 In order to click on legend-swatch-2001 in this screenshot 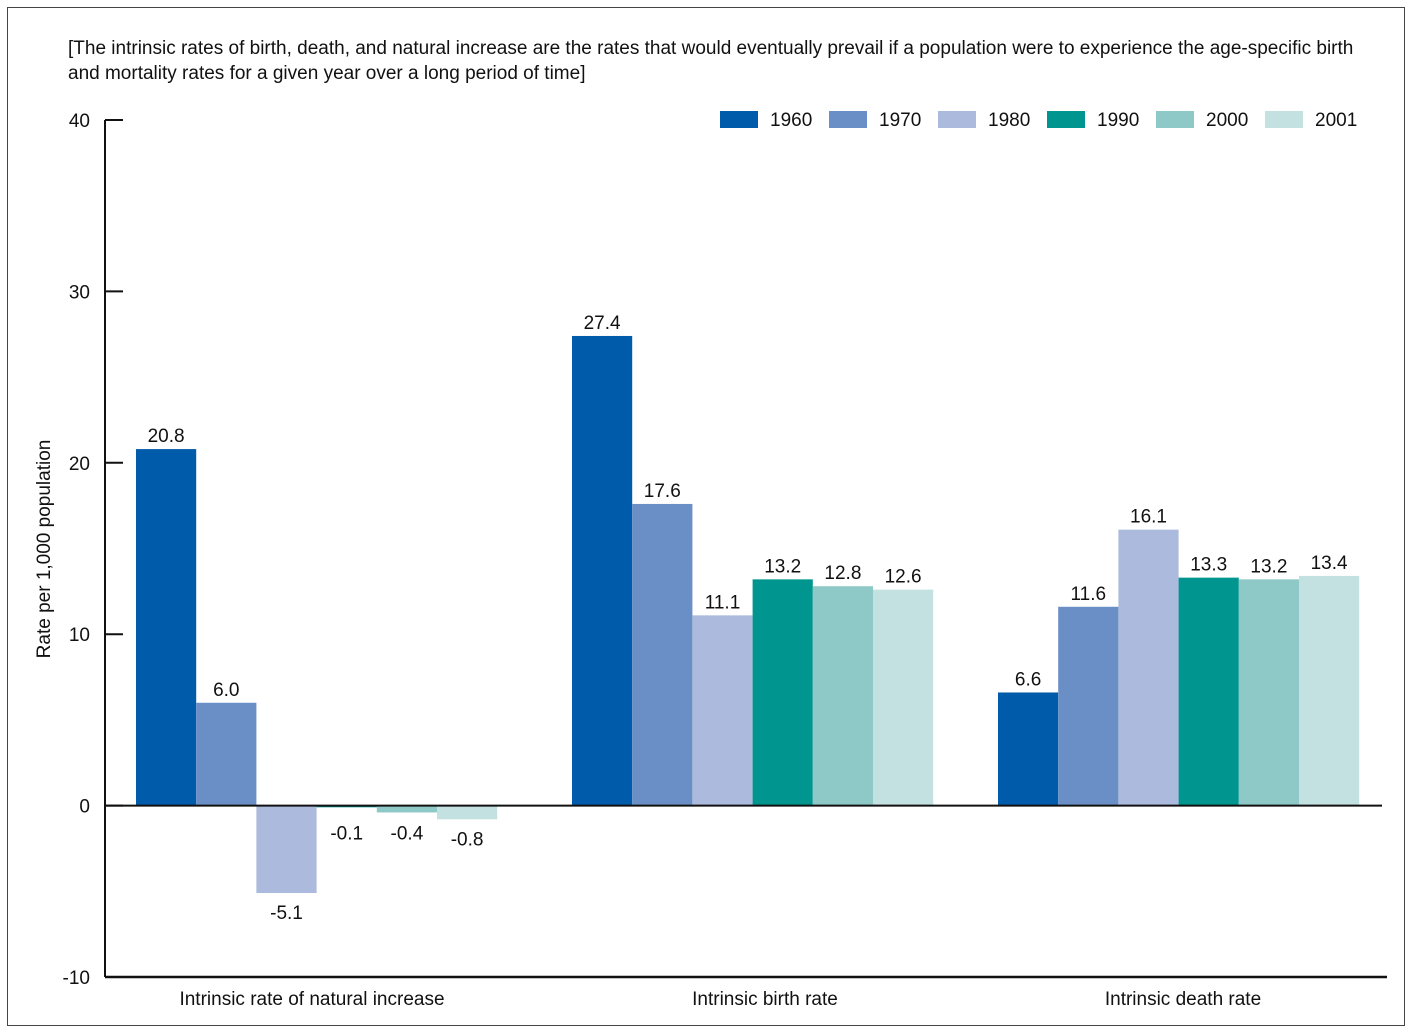, I will do `click(1284, 119)`.